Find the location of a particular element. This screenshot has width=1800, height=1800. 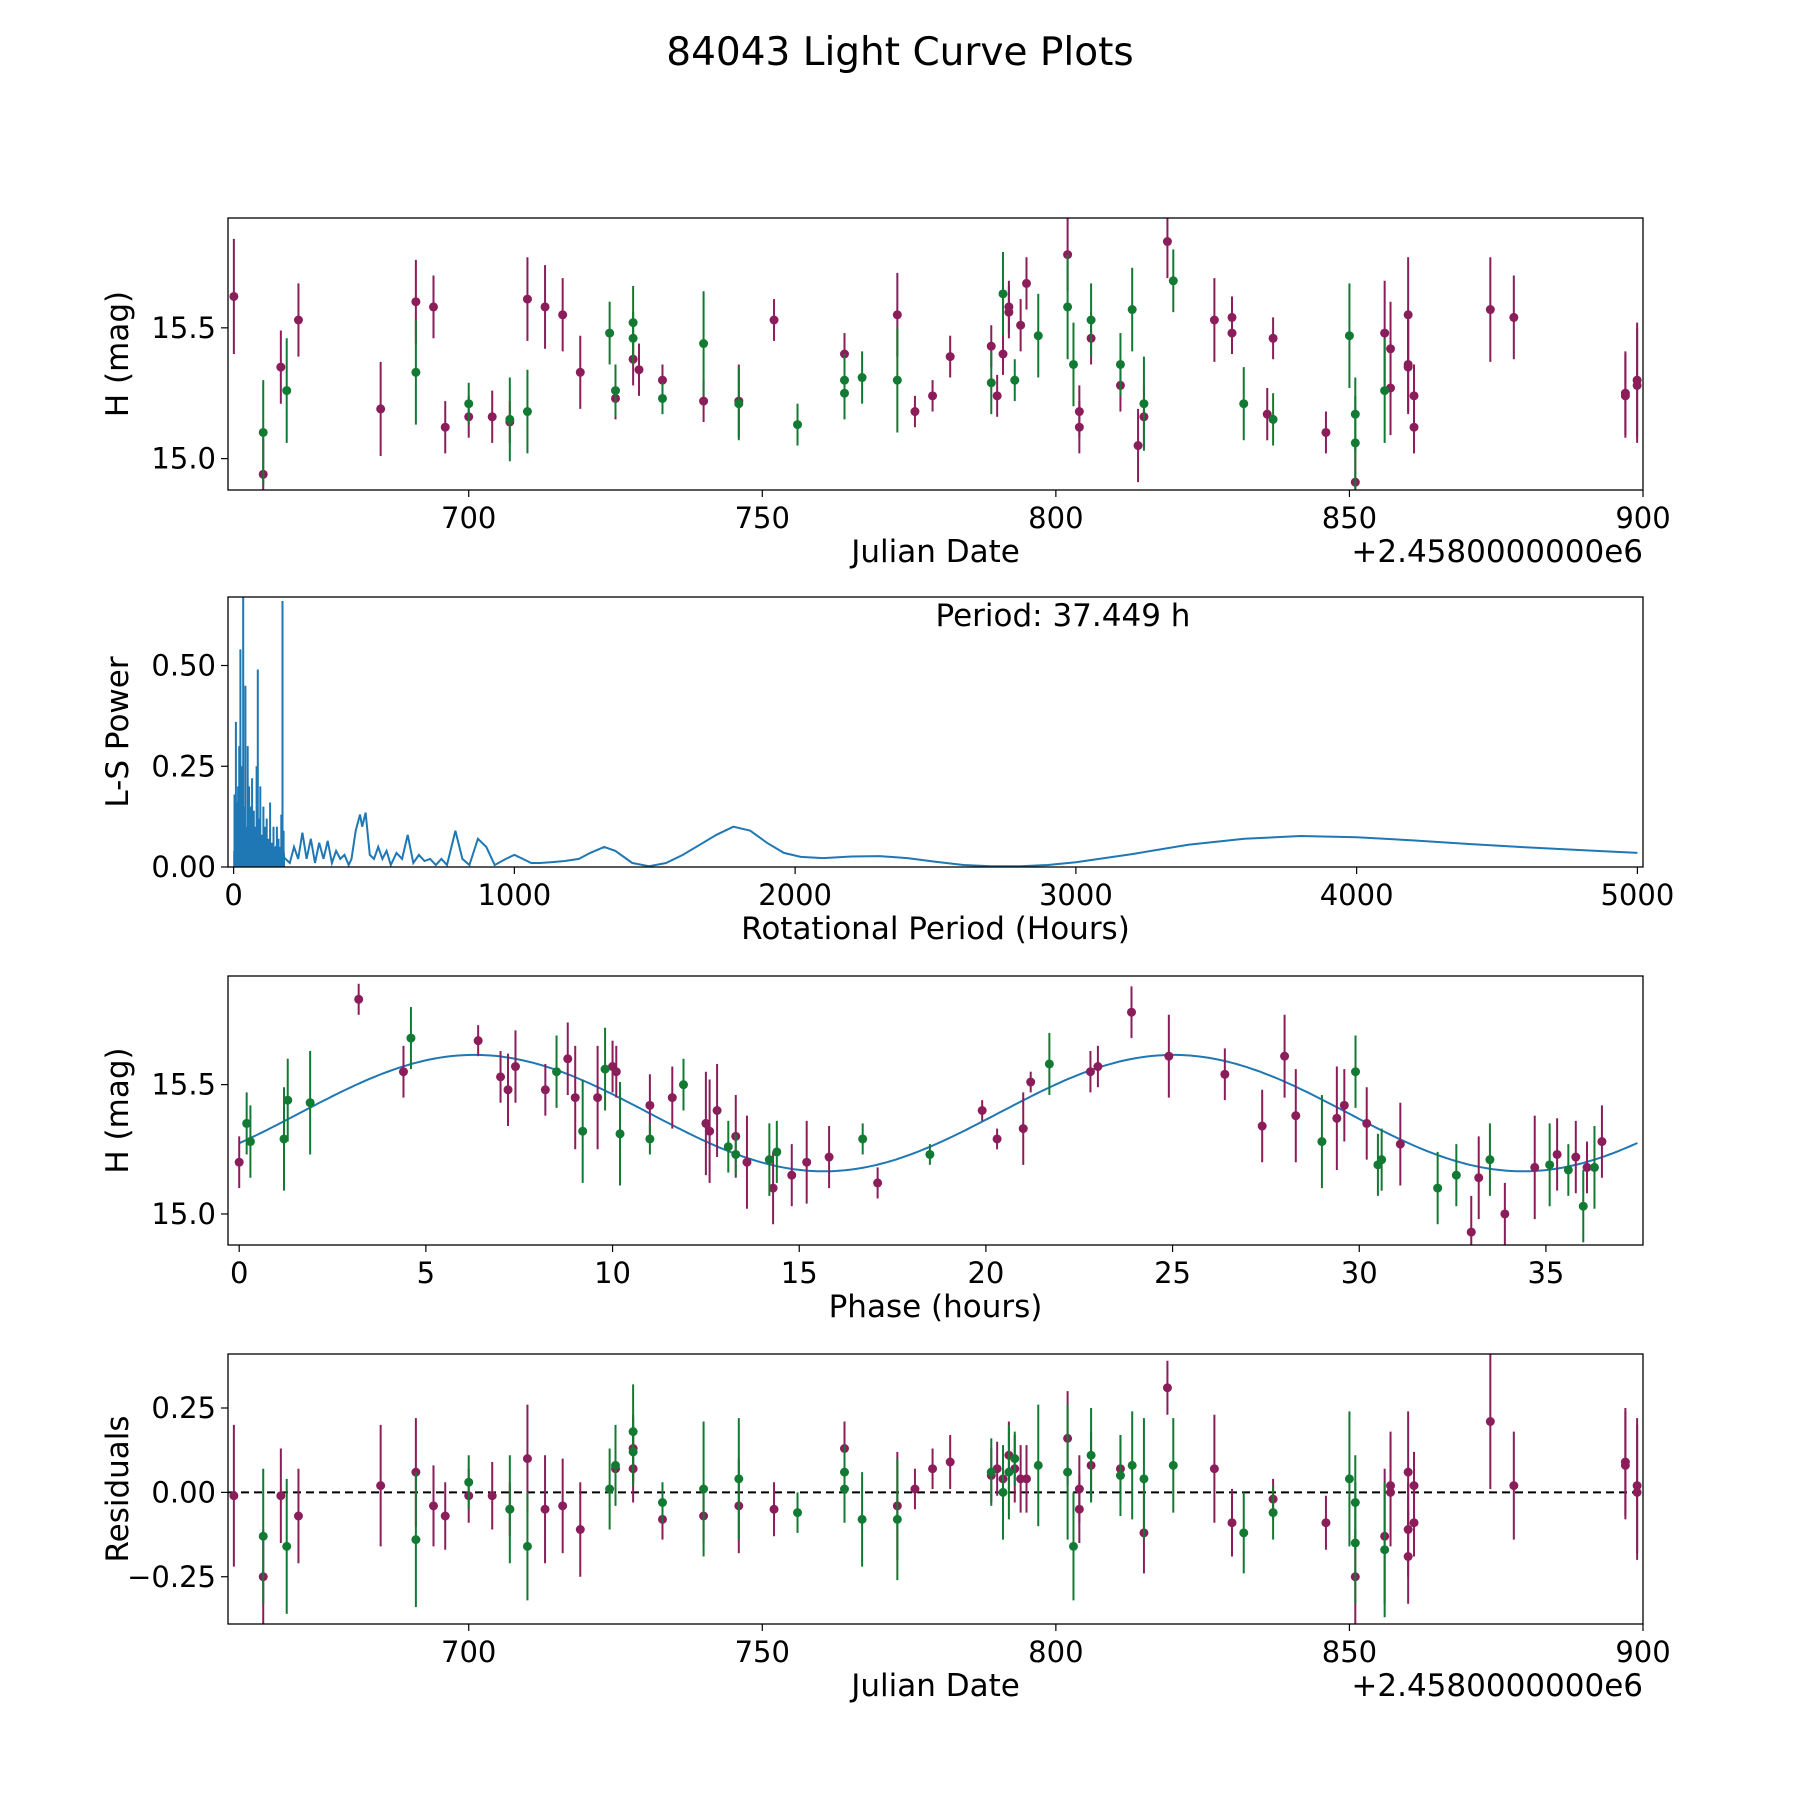

y-axis-label: Residuals is located at coordinates (118, 1488).